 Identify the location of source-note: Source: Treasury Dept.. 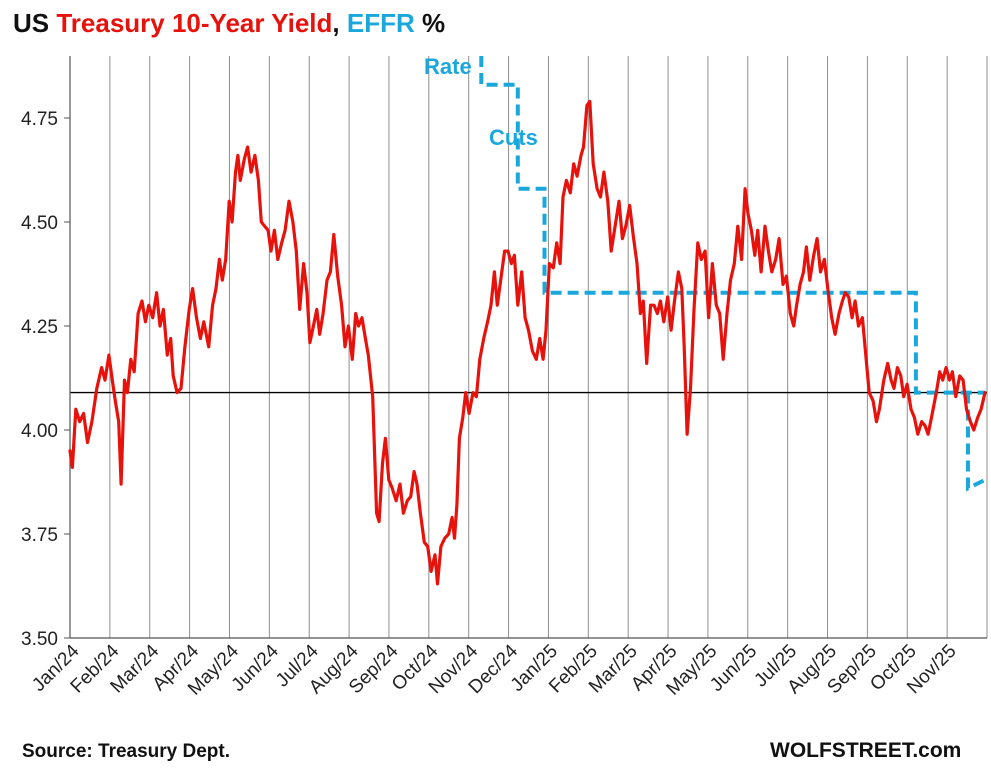
(126, 751).